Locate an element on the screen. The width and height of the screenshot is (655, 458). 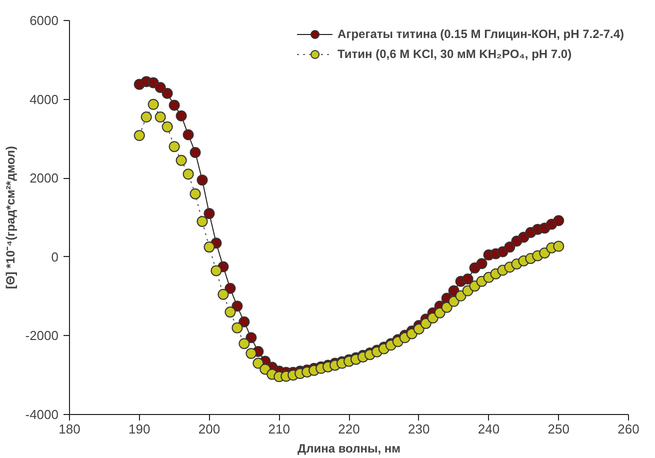
x-tick-label: 220 is located at coordinates (349, 429).